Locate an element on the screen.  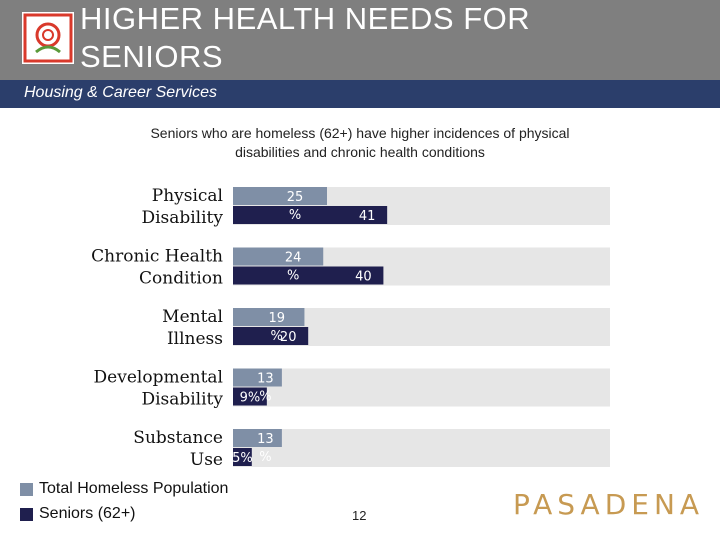
legend-label-seniors: Seniors (62+) is located at coordinates (87, 513).